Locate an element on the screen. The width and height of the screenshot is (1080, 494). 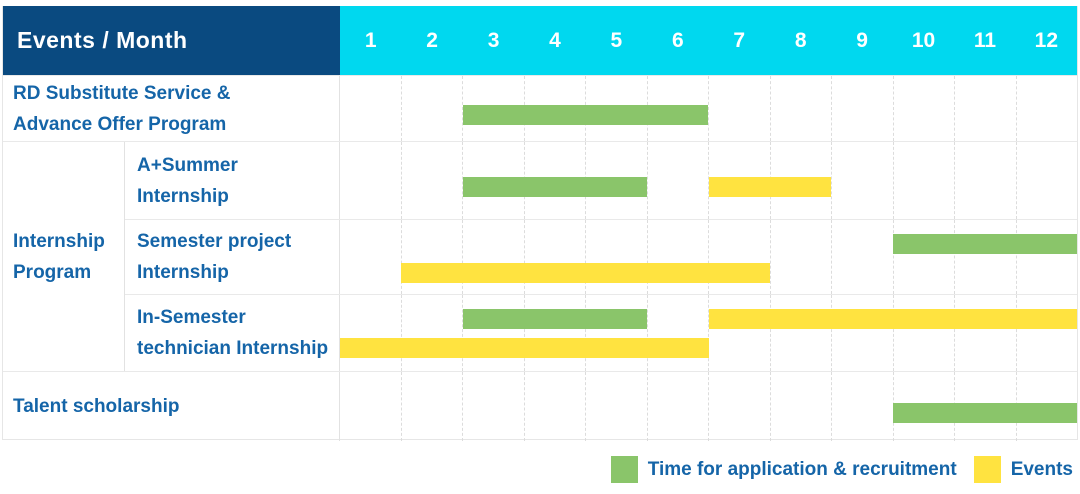
row-label-talent-scholarship: Talent scholarship is located at coordinates (171, 406).